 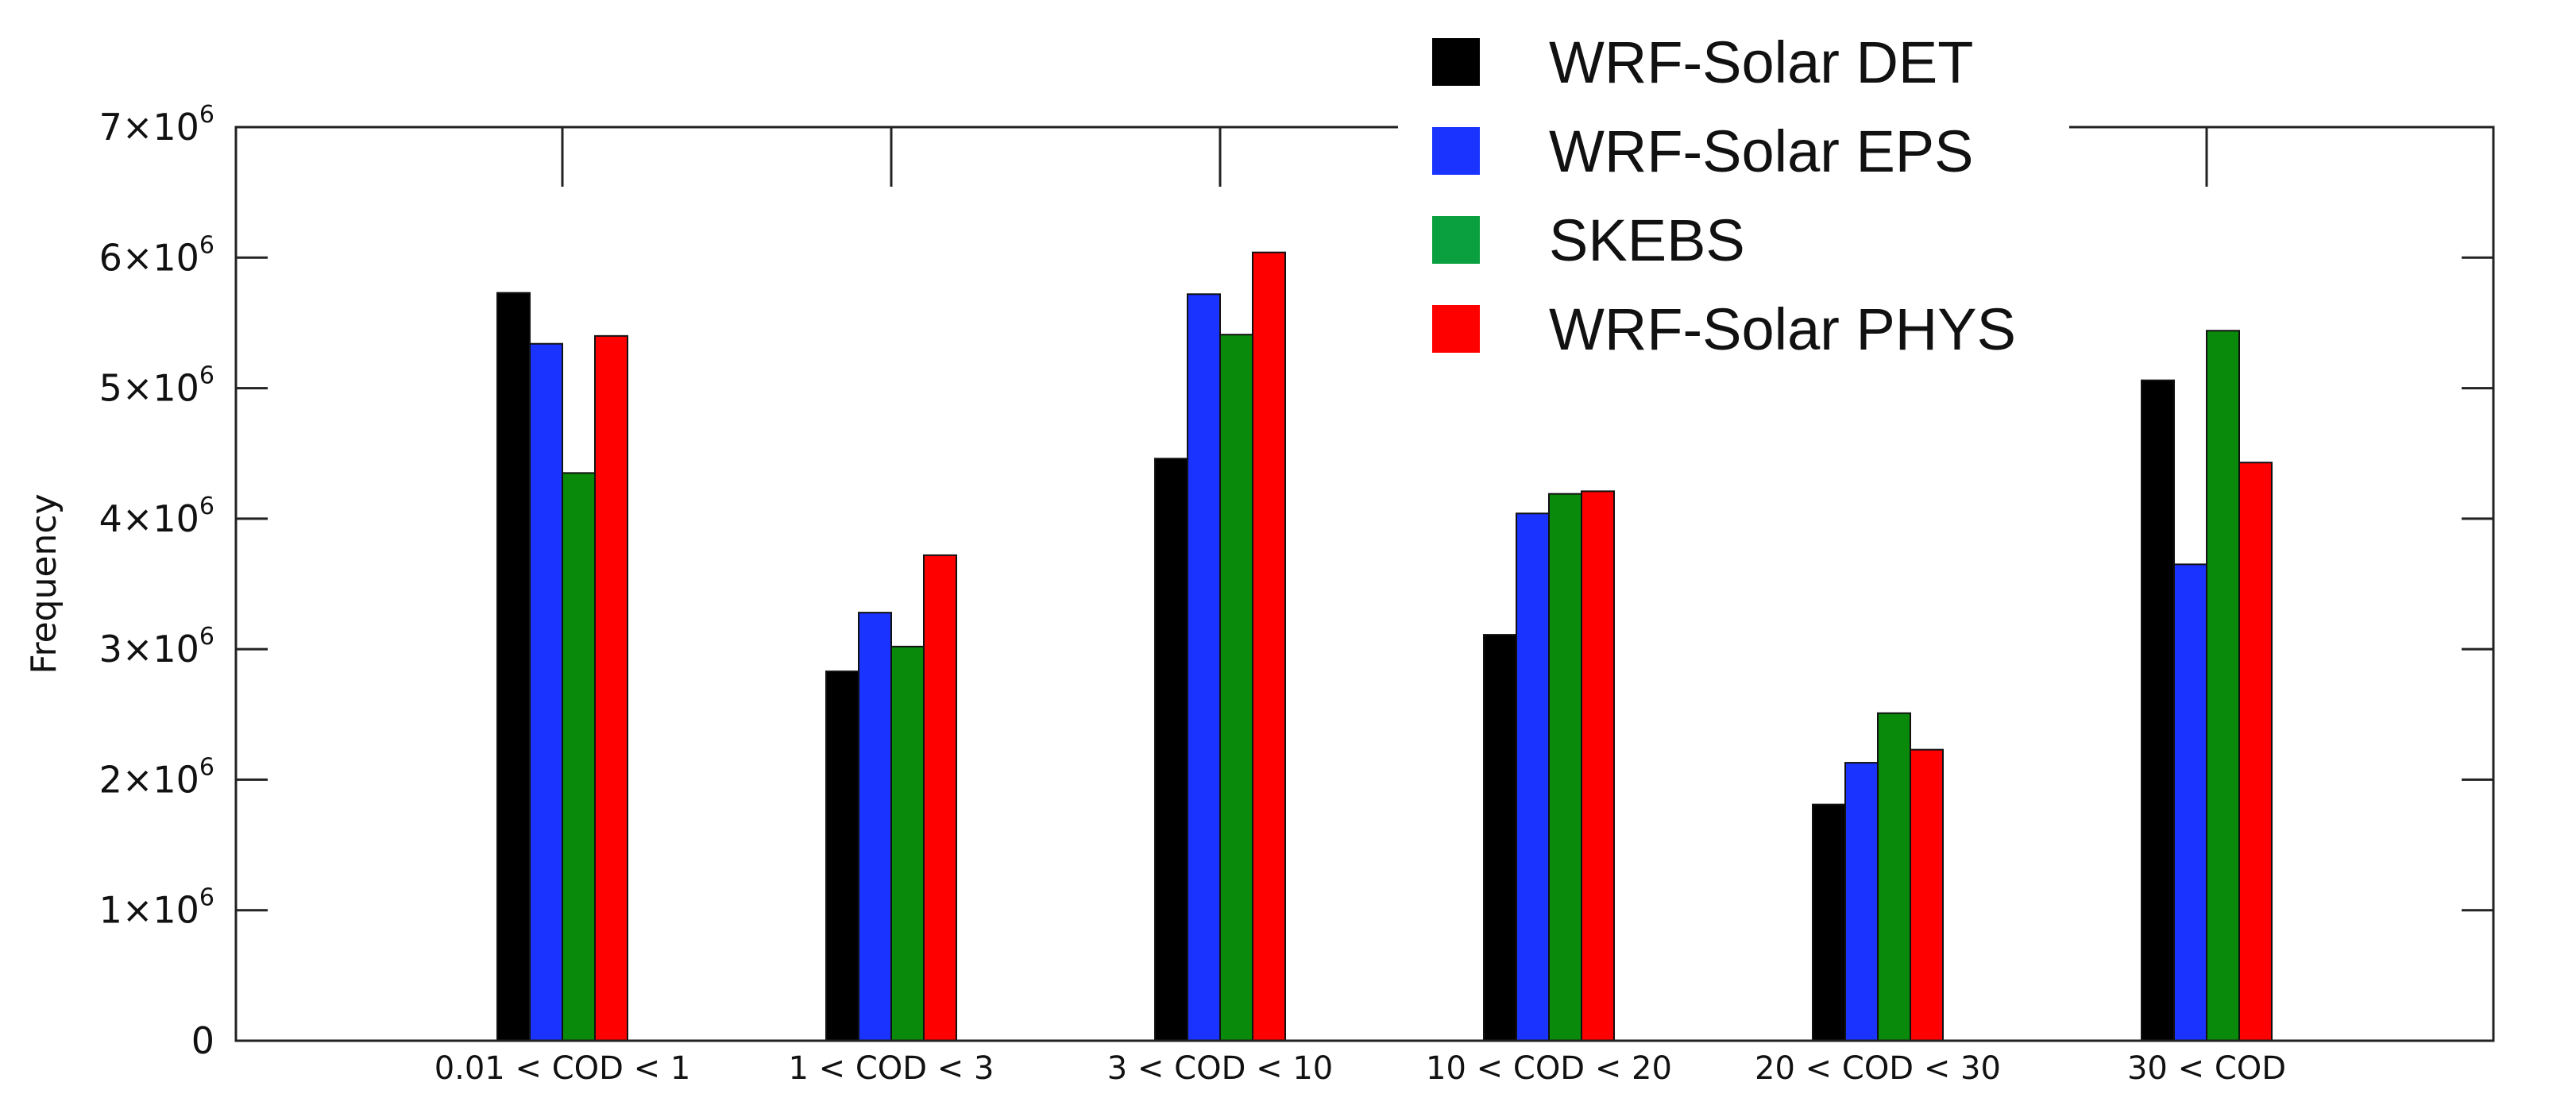 What do you see at coordinates (149, 388) in the screenshot?
I see `y-tick-base: 5×10` at bounding box center [149, 388].